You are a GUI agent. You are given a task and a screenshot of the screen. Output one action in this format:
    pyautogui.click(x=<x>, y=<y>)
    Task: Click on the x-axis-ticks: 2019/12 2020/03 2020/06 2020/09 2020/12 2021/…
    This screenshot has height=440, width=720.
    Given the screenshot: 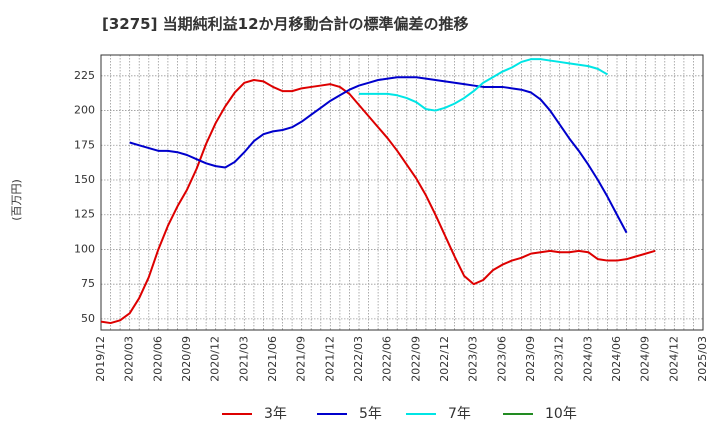 What is the action you would take?
    pyautogui.click(x=401, y=359)
    